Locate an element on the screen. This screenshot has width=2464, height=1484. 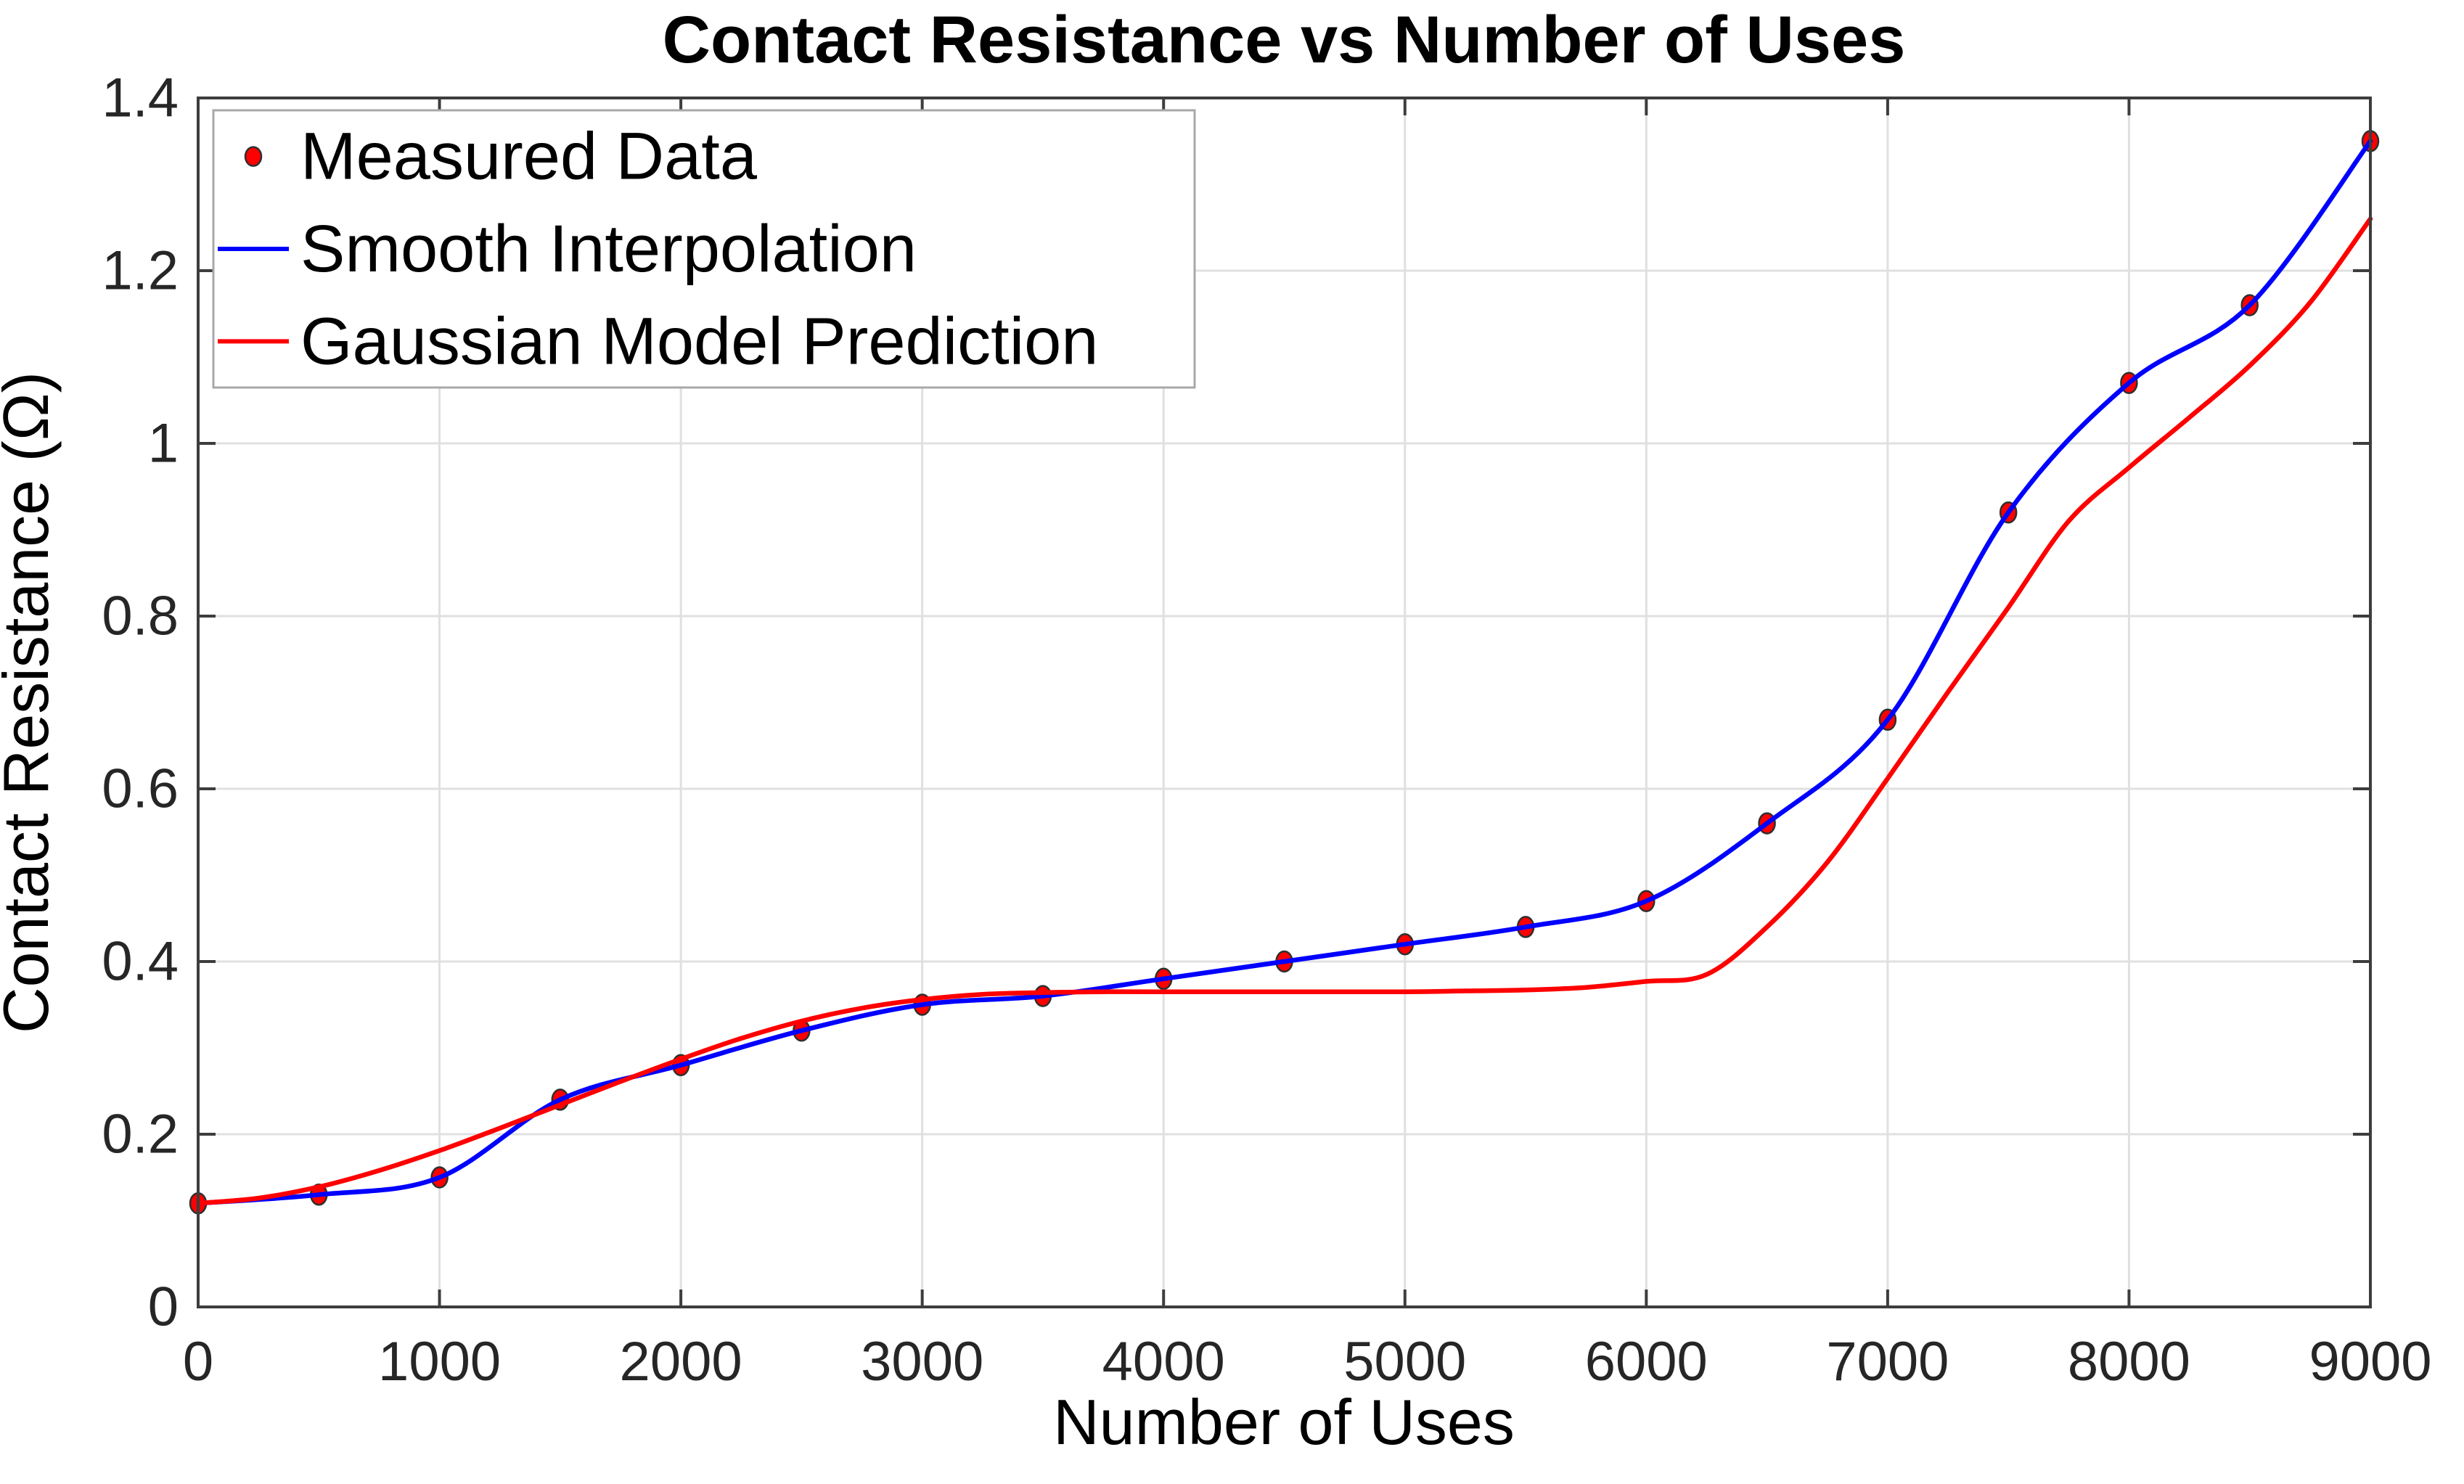
y-tick-label-0.4: 0.4 is located at coordinates (140, 962).